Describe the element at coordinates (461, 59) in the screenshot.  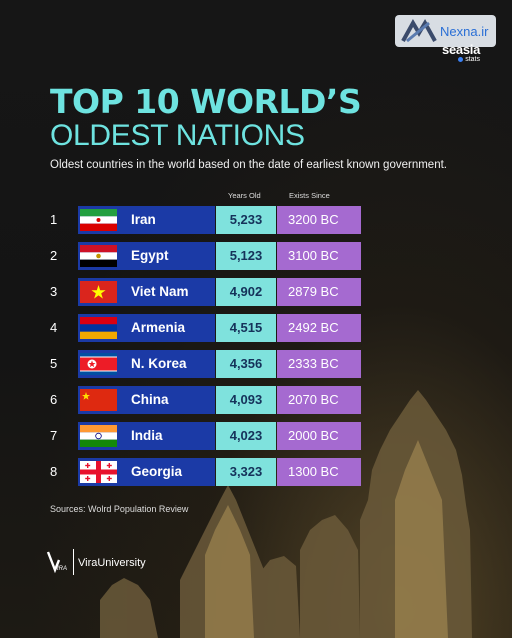
I see `brand-dot-icon` at that location.